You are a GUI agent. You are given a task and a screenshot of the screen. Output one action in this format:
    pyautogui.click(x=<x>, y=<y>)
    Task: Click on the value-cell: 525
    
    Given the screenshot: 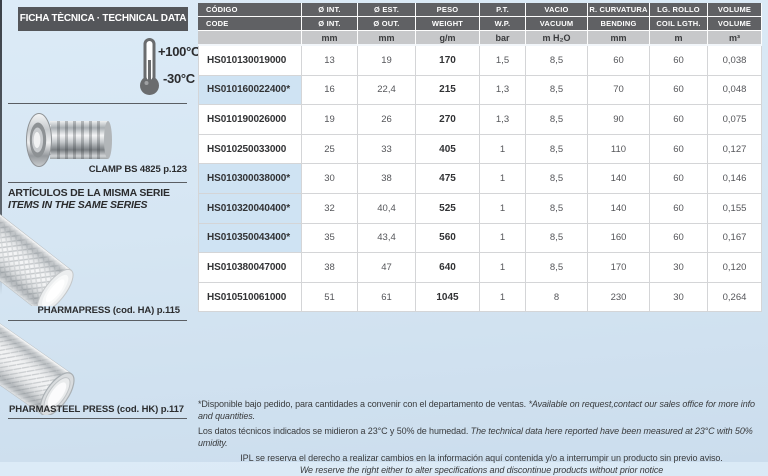 What is the action you would take?
    pyautogui.click(x=448, y=209)
    